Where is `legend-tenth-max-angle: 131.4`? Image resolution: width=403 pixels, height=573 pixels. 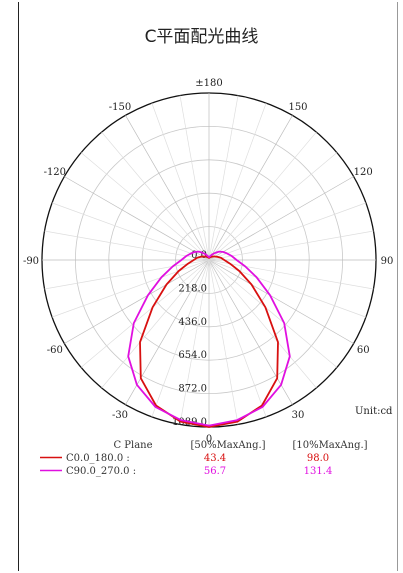 legend-tenth-max-angle: 131.4 is located at coordinates (318, 471).